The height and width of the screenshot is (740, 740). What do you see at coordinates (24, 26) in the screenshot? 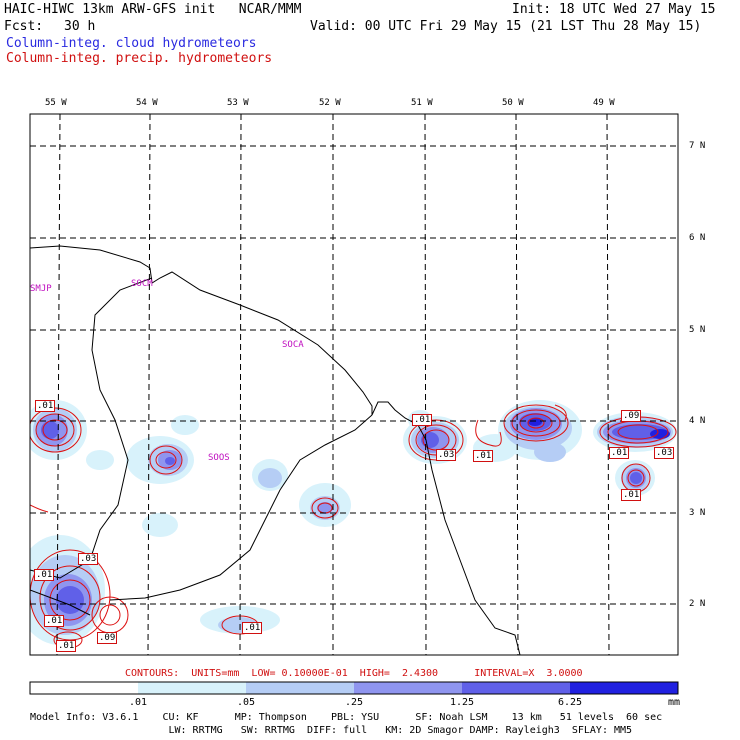
I see `forecast-label: Fcst:` at bounding box center [24, 26].